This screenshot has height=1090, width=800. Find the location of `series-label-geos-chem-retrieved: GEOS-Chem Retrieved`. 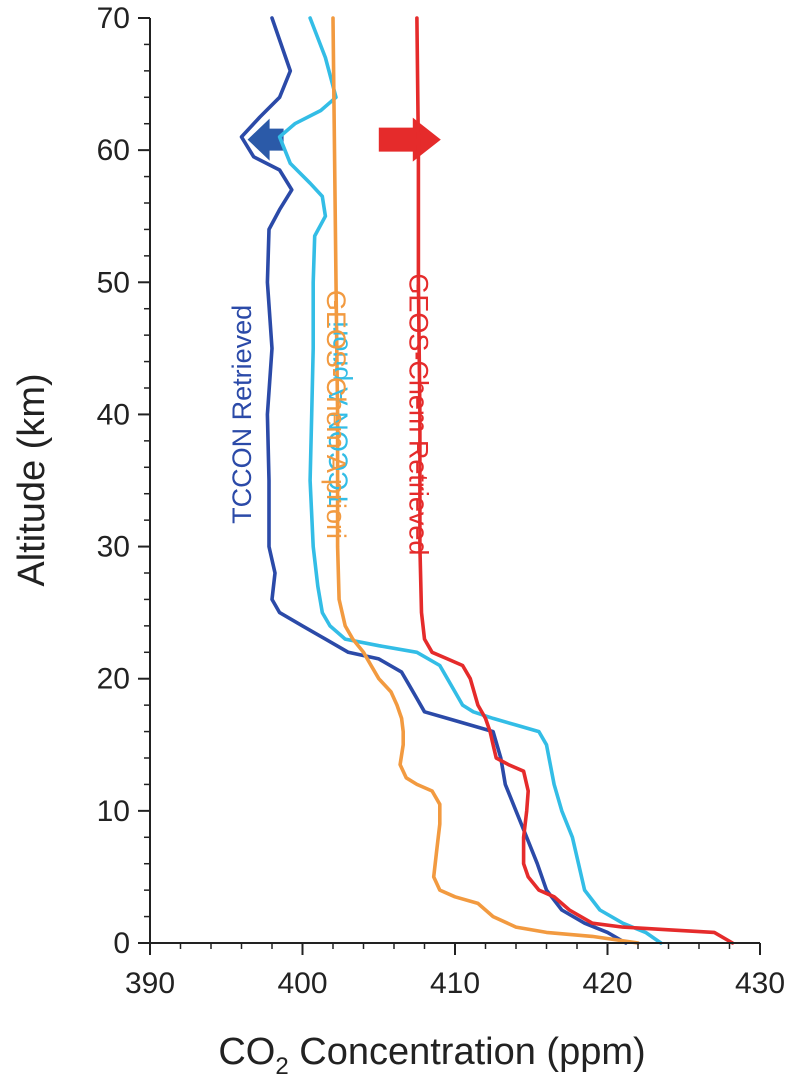

series-label-geos-chem-retrieved: GEOS-Chem Retrieved is located at coordinates (419, 414).